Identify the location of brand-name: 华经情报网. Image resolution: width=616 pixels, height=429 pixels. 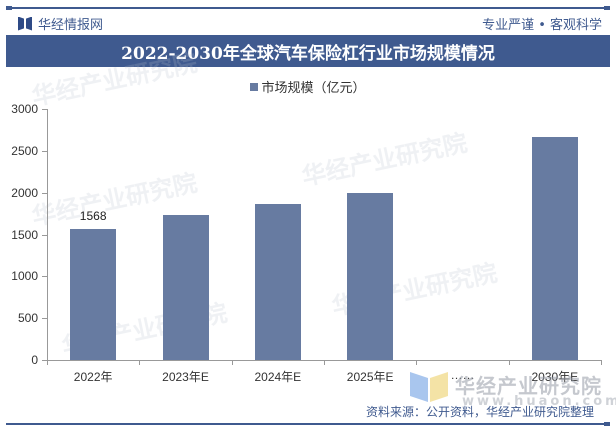
(71, 25).